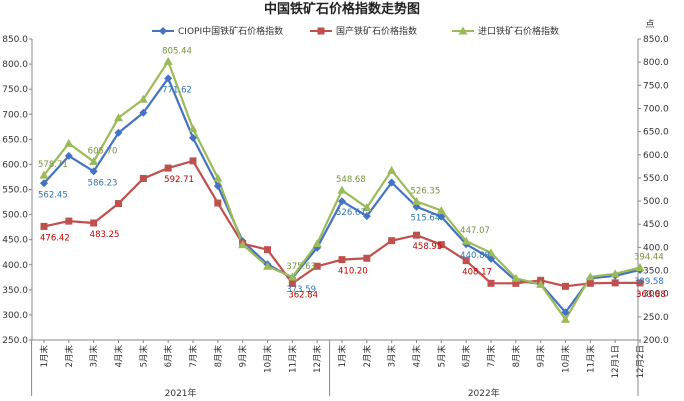  I want to click on y2-tick-label: 750.0, so click(656, 86).